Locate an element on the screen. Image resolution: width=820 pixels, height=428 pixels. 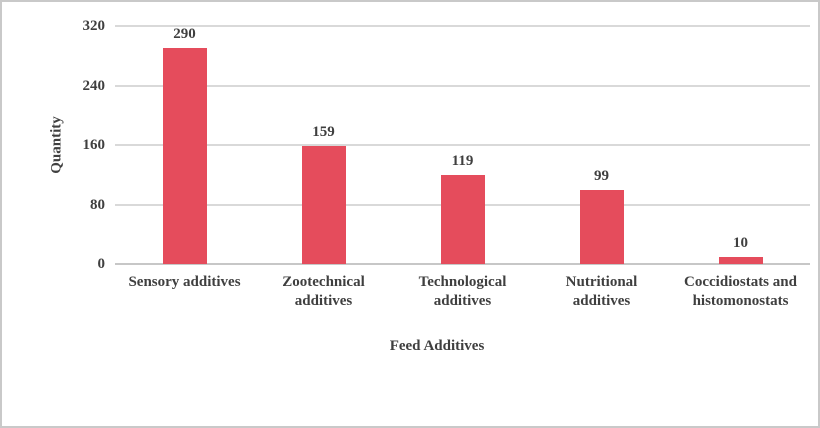
data-label: 99 is located at coordinates (601, 176).